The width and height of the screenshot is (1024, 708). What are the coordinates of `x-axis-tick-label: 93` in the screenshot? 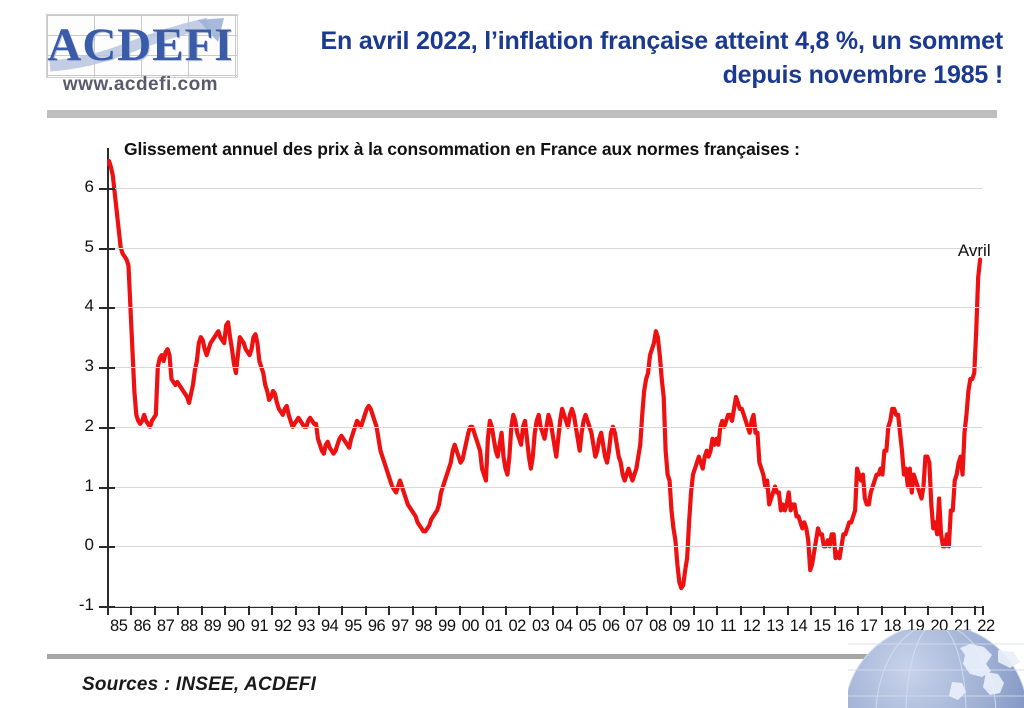 It's located at (306, 626).